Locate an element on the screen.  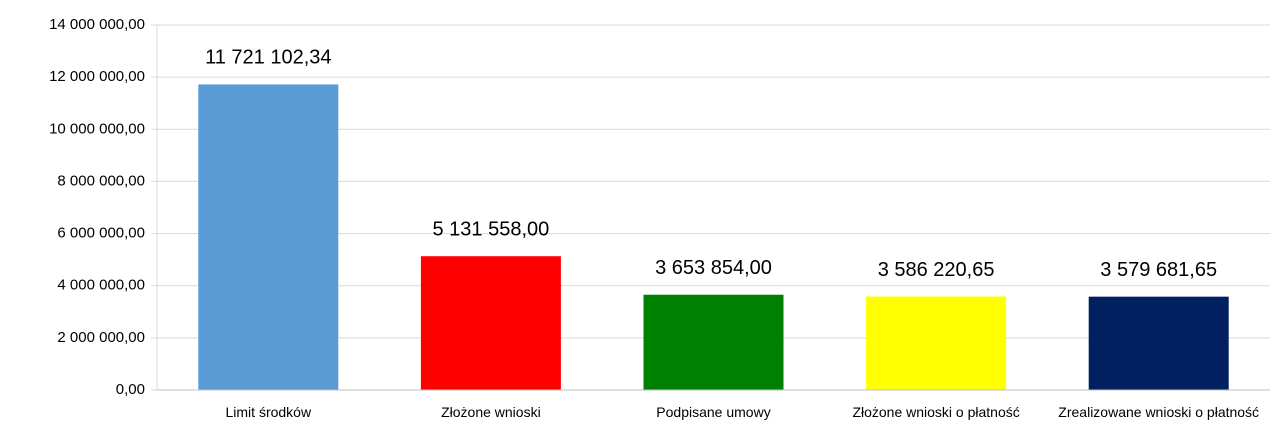
y-tick-label: 0,00 is located at coordinates (130, 389).